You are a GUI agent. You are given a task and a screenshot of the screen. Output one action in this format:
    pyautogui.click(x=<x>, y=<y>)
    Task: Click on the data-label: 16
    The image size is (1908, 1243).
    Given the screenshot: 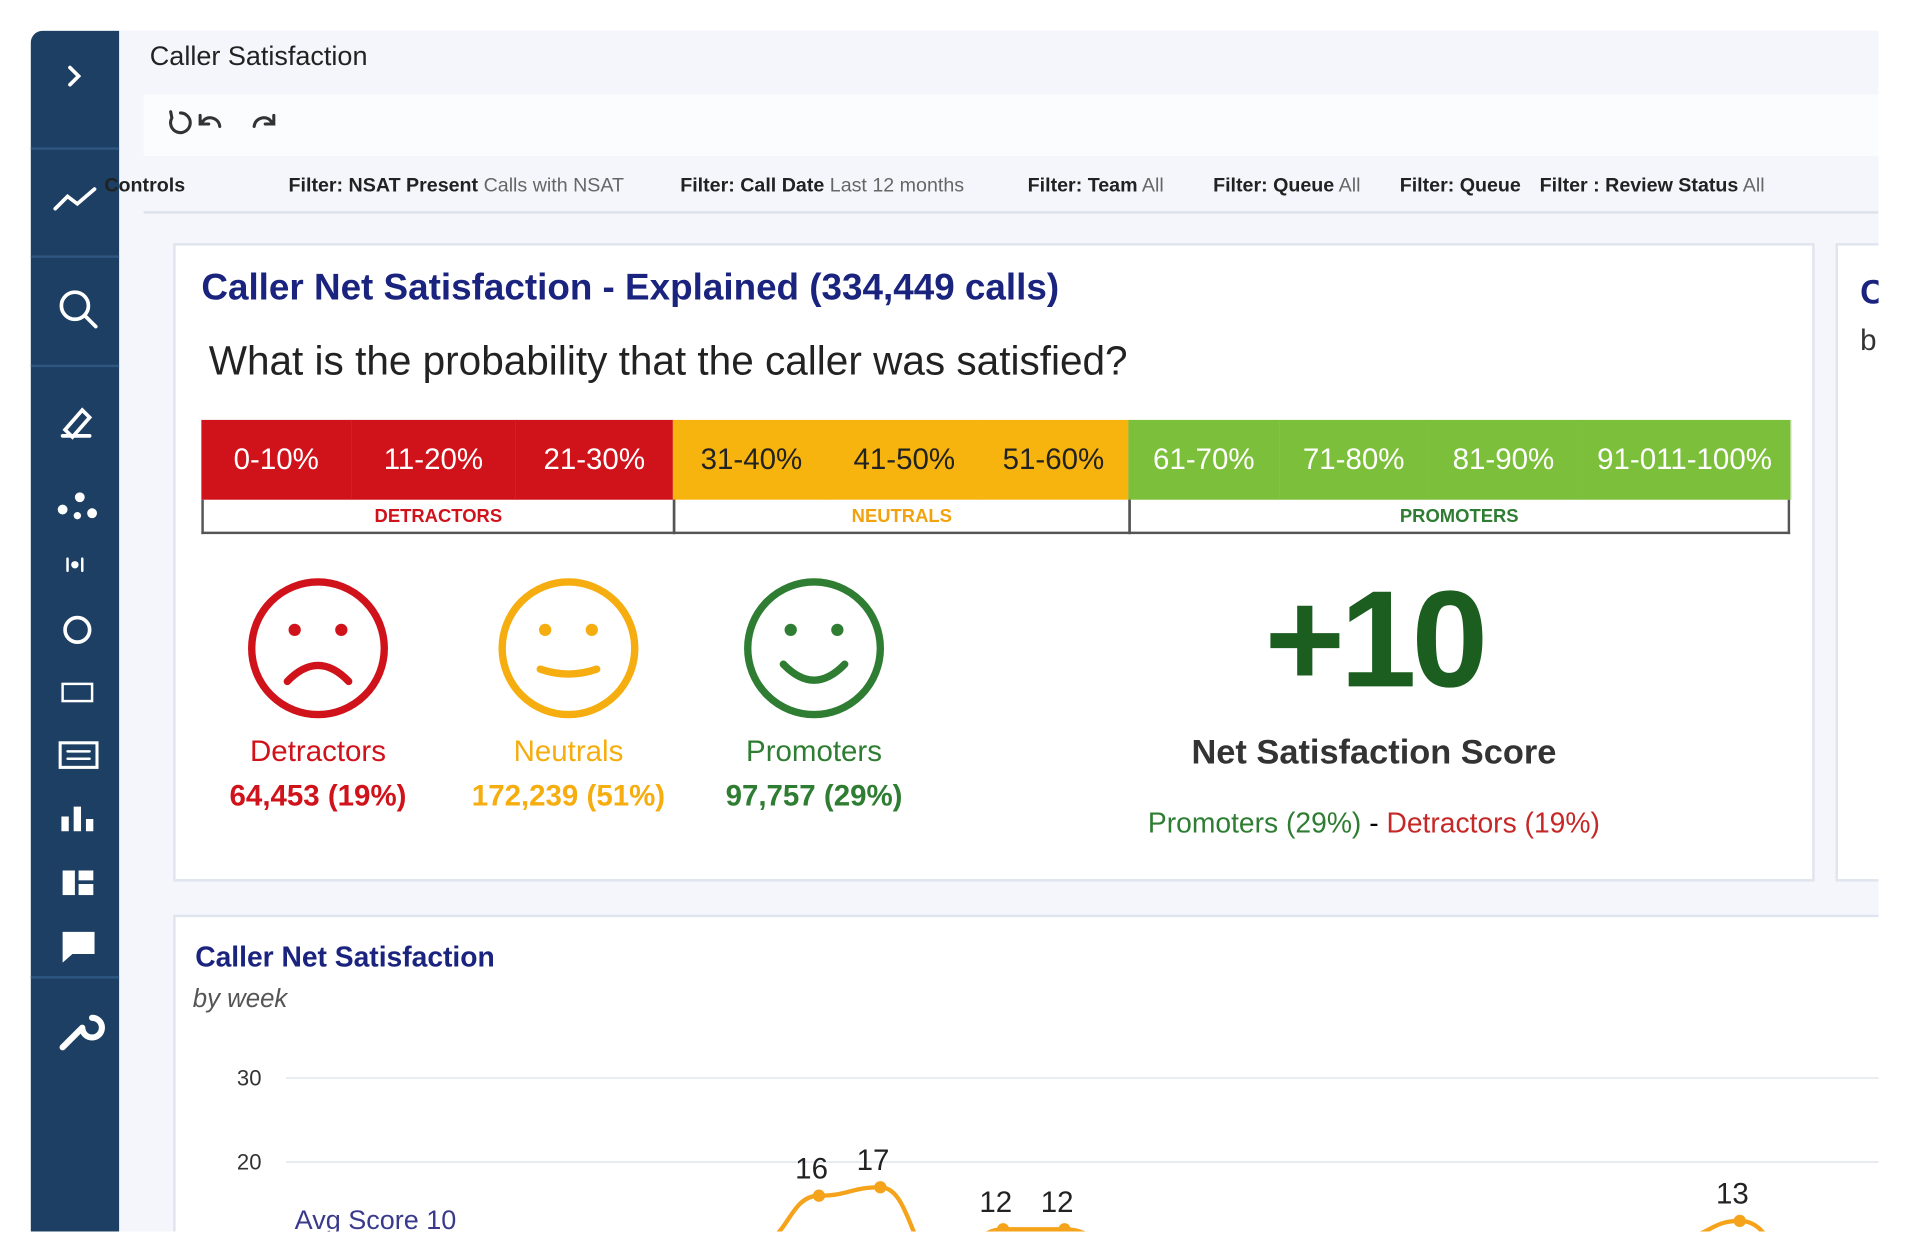 What is the action you would take?
    pyautogui.click(x=811, y=1168)
    